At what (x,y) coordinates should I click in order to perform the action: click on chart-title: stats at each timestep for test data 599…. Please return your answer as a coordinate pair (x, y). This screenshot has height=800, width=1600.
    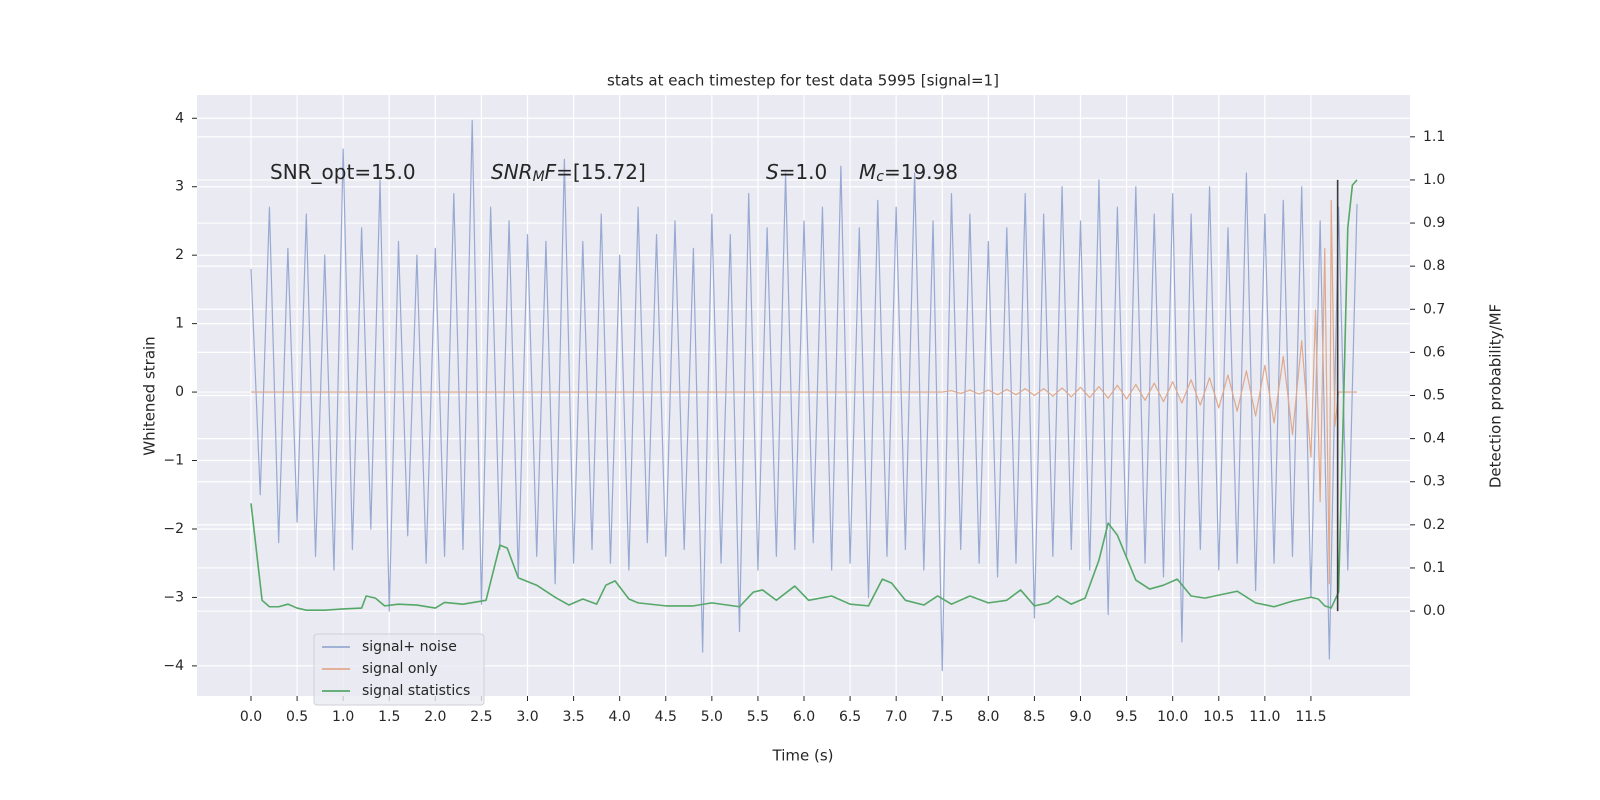
    Looking at the image, I should click on (803, 81).